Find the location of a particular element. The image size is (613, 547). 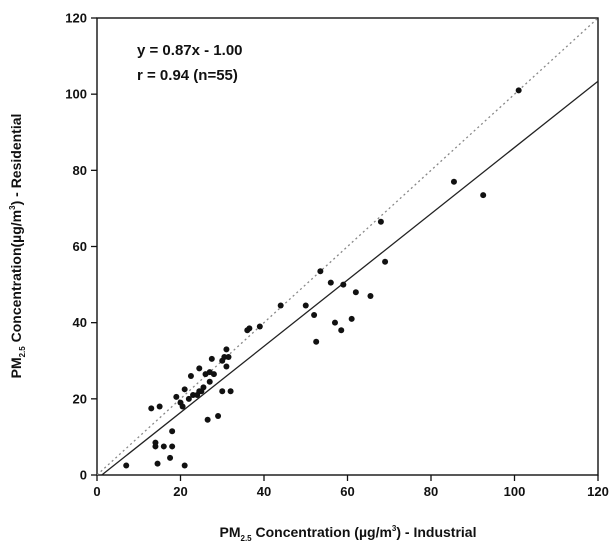

x-tick-label: 80 is located at coordinates (431, 491).